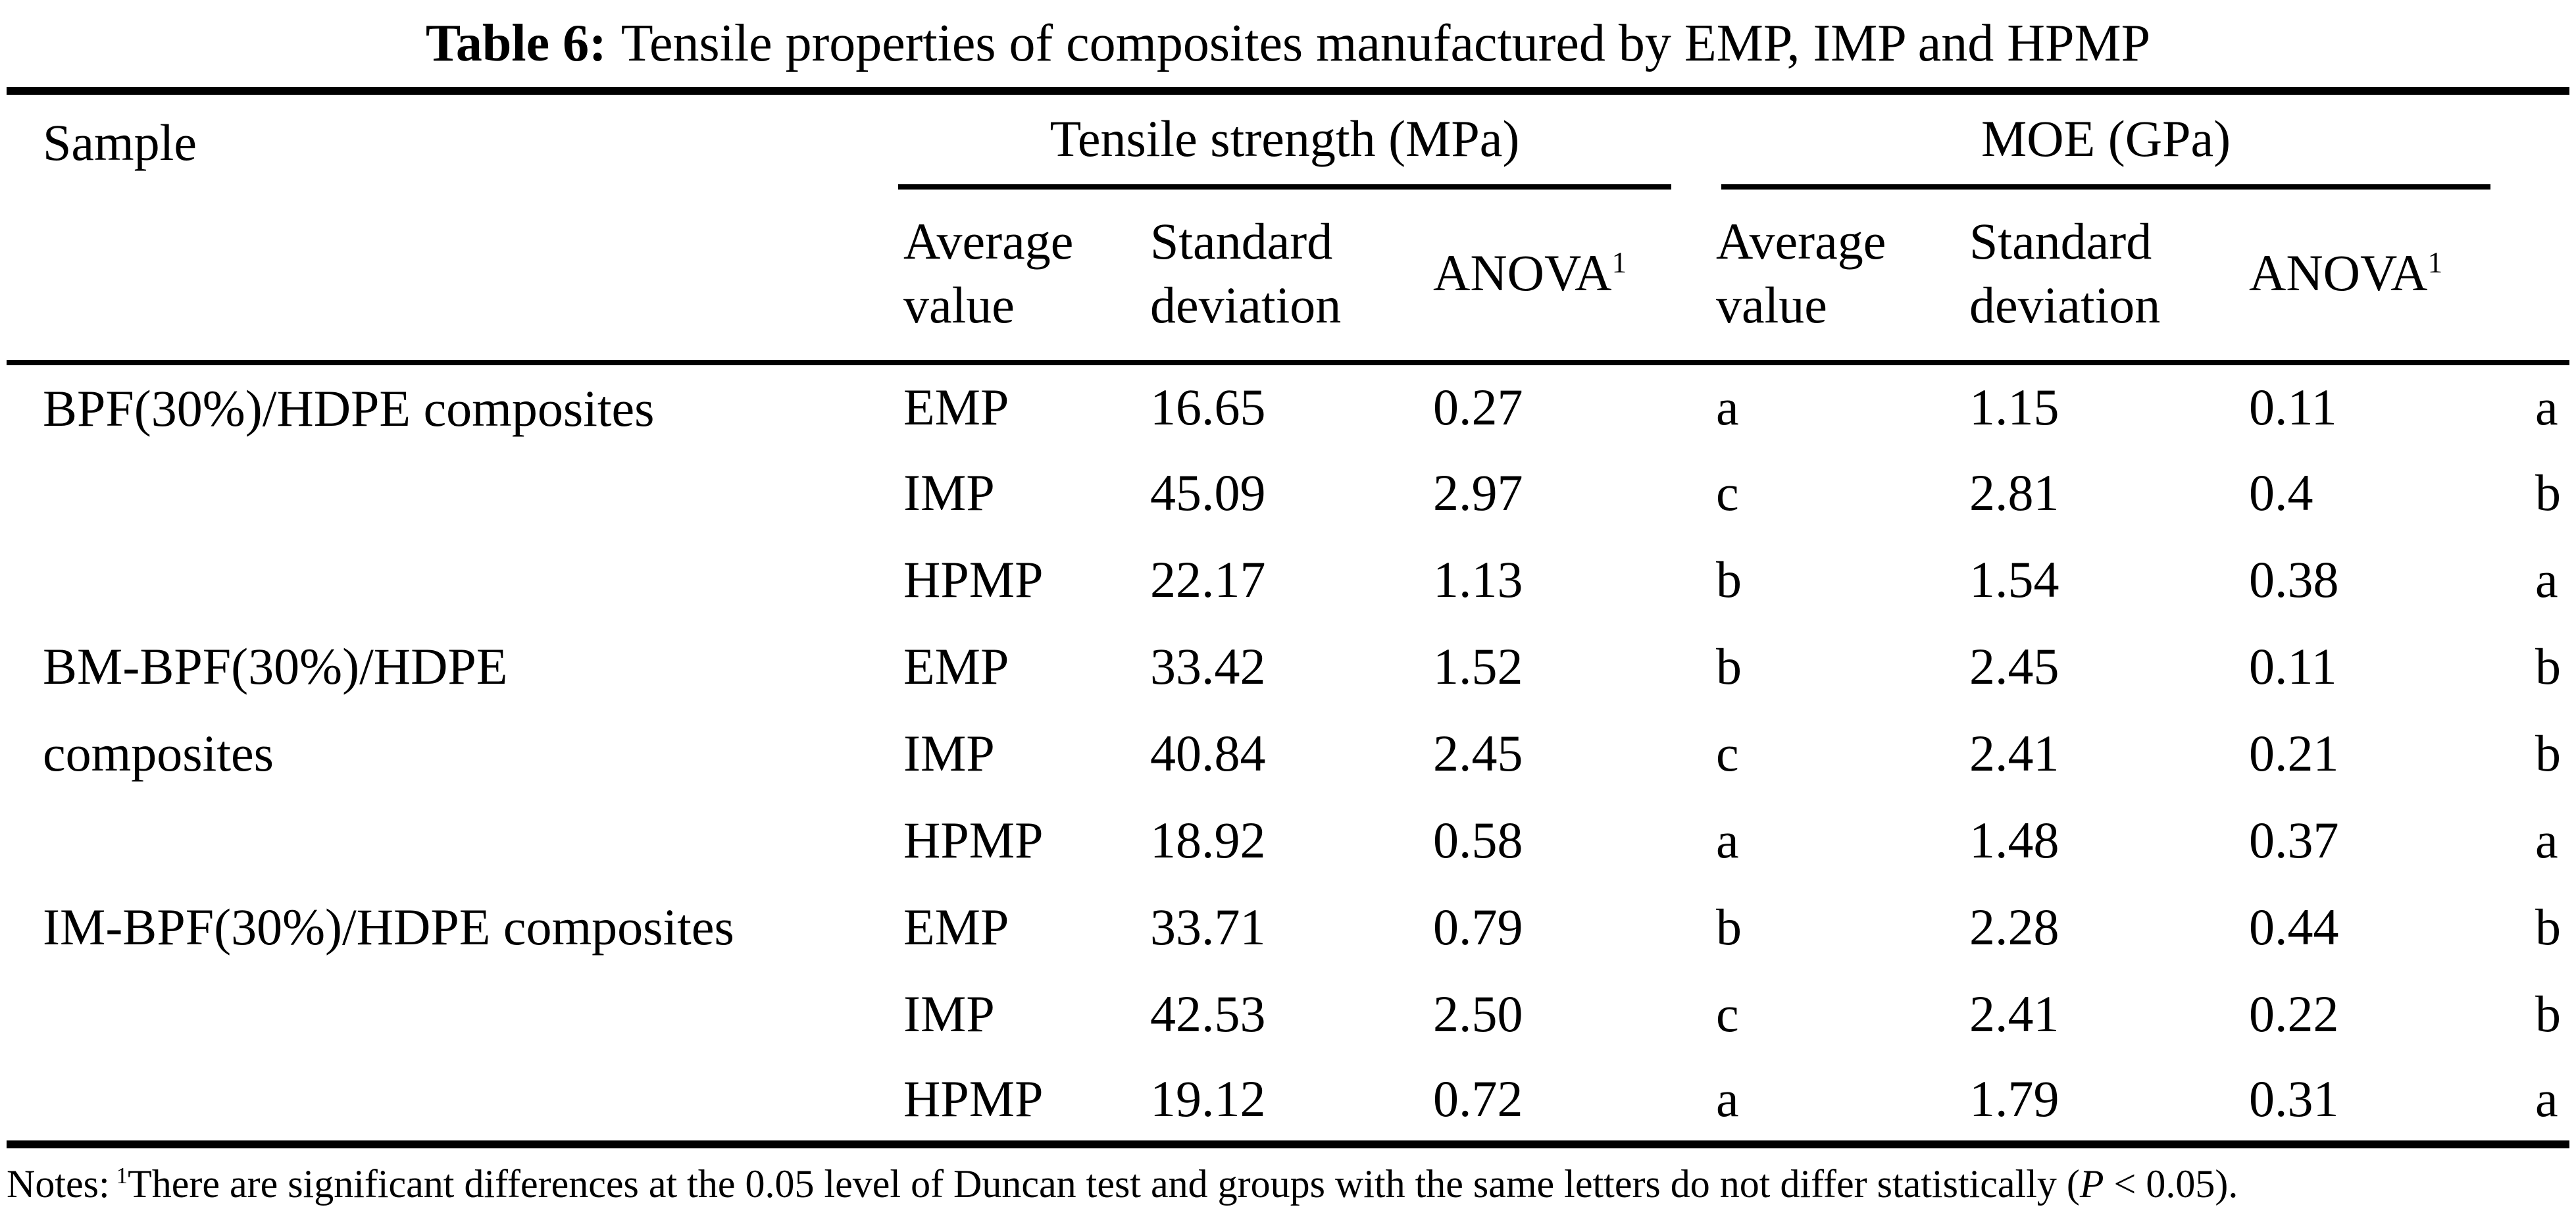 This screenshot has width=2576, height=1226. I want to click on table-row: HPMP 22.17 1.13 b 1.54 0.38 a, so click(1288, 579).